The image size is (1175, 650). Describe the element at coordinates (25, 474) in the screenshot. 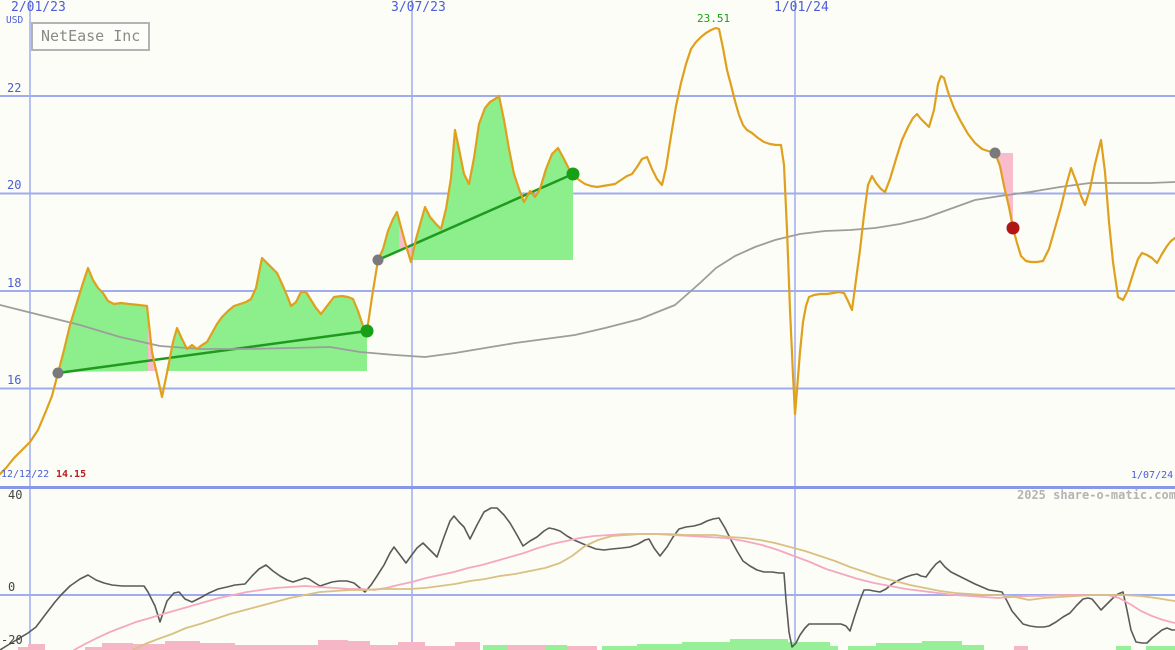

I see `low-date-label: 12/12/22` at that location.